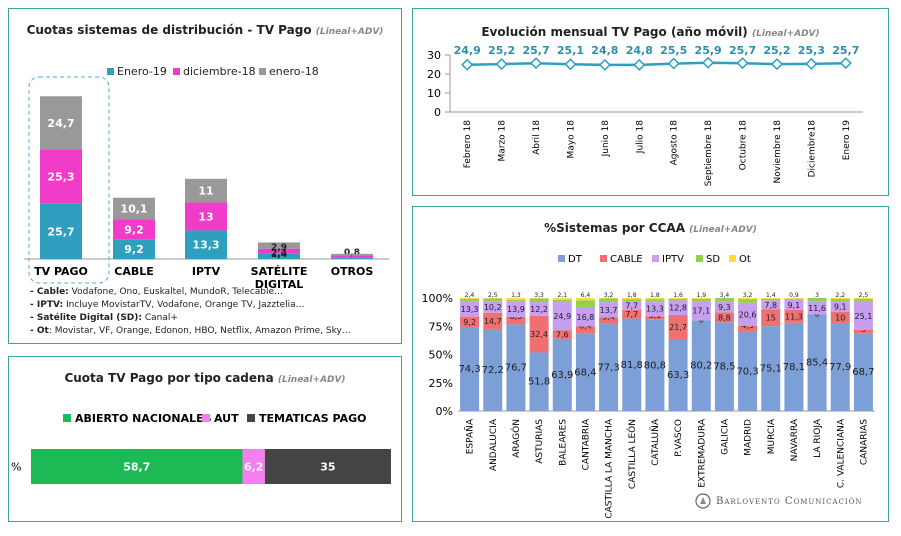  What do you see at coordinates (501, 50) in the screenshot?
I see `evol-value-marzo-18: 25,2` at bounding box center [501, 50].